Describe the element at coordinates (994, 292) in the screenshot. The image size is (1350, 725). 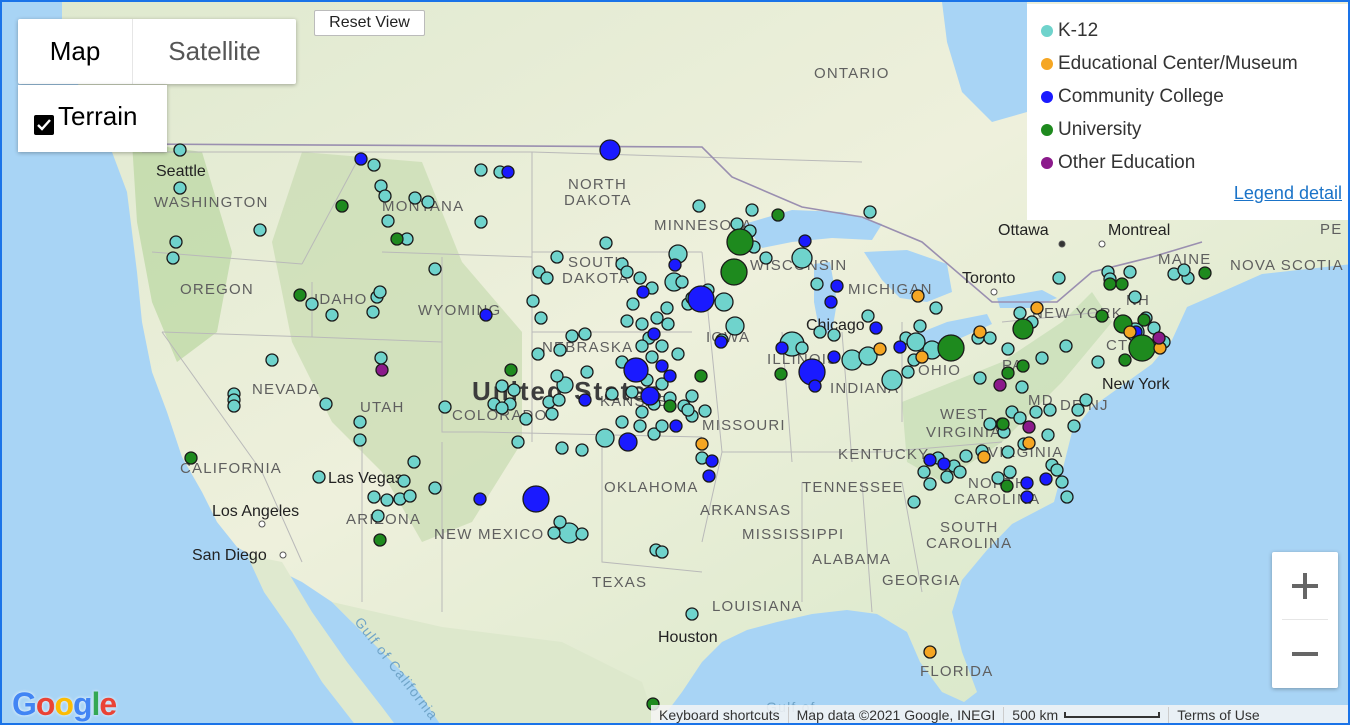
I see `city-toronto-marker` at that location.